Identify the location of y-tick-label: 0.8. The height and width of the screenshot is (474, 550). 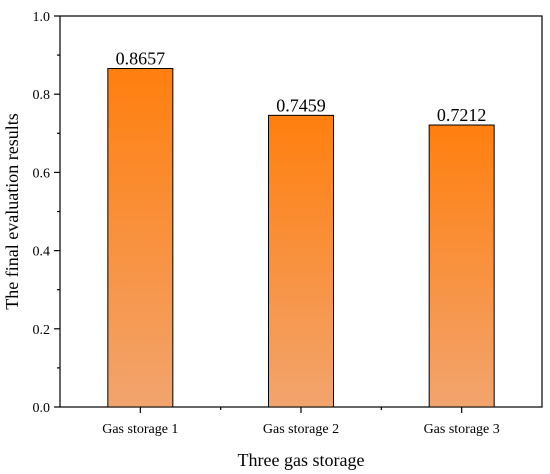
(42, 95).